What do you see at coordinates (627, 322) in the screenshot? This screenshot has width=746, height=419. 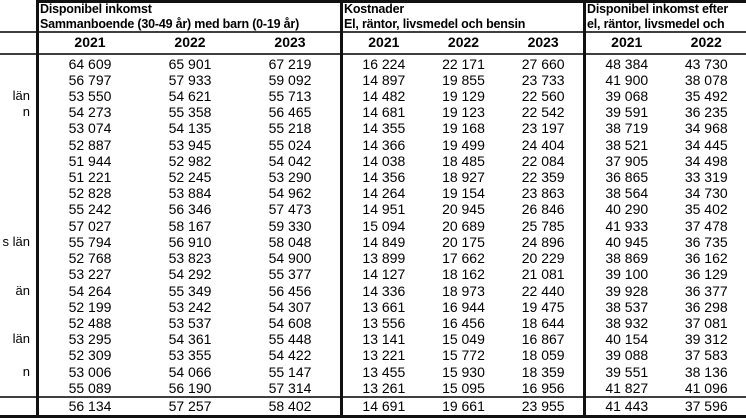 I see `table-cell: 38 932` at bounding box center [627, 322].